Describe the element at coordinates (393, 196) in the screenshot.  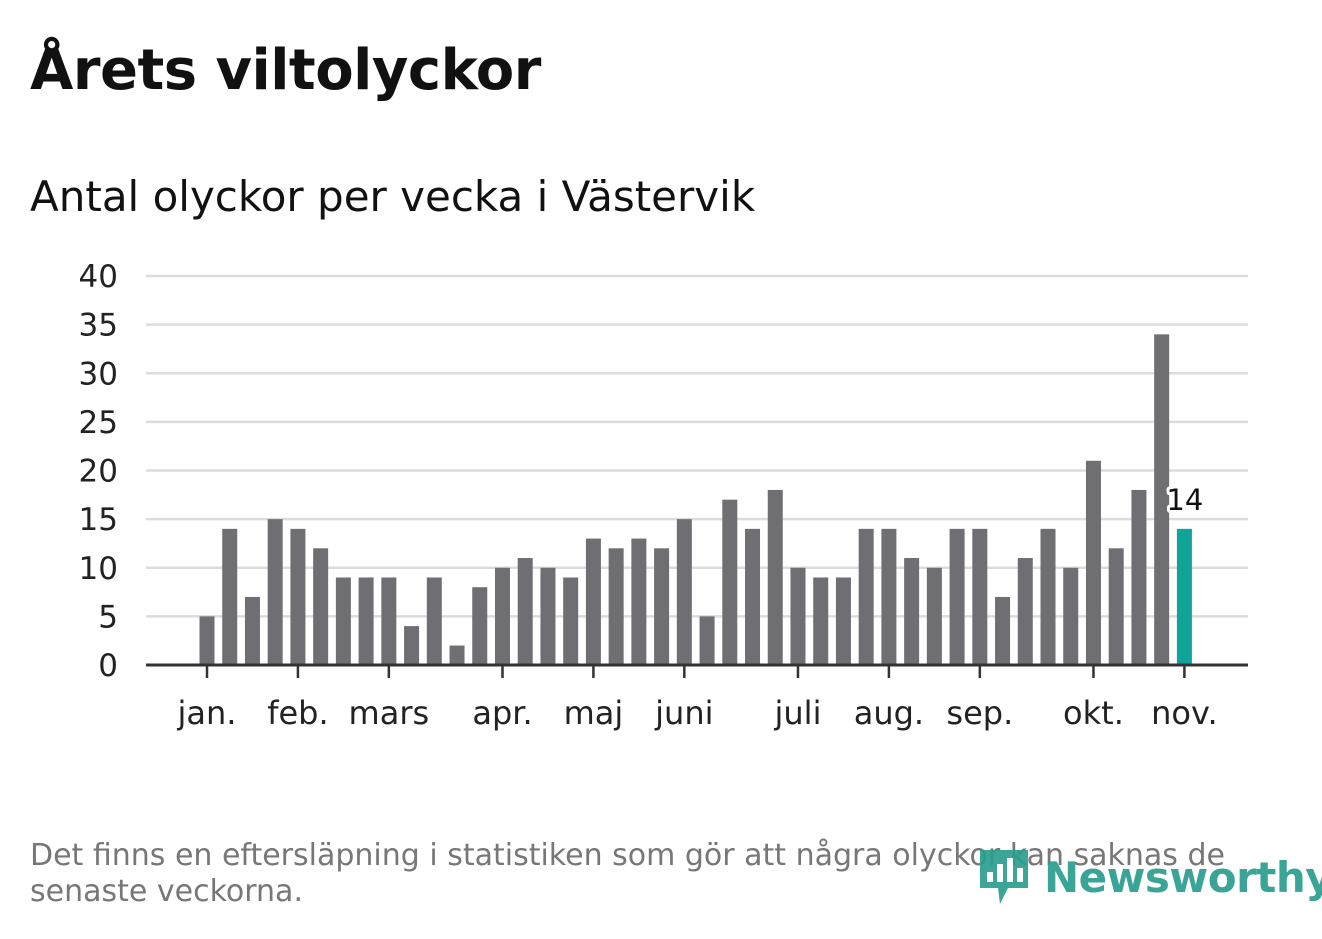
I see `chart-subtitle: Antal olyckor per vecka i Västervik` at that location.